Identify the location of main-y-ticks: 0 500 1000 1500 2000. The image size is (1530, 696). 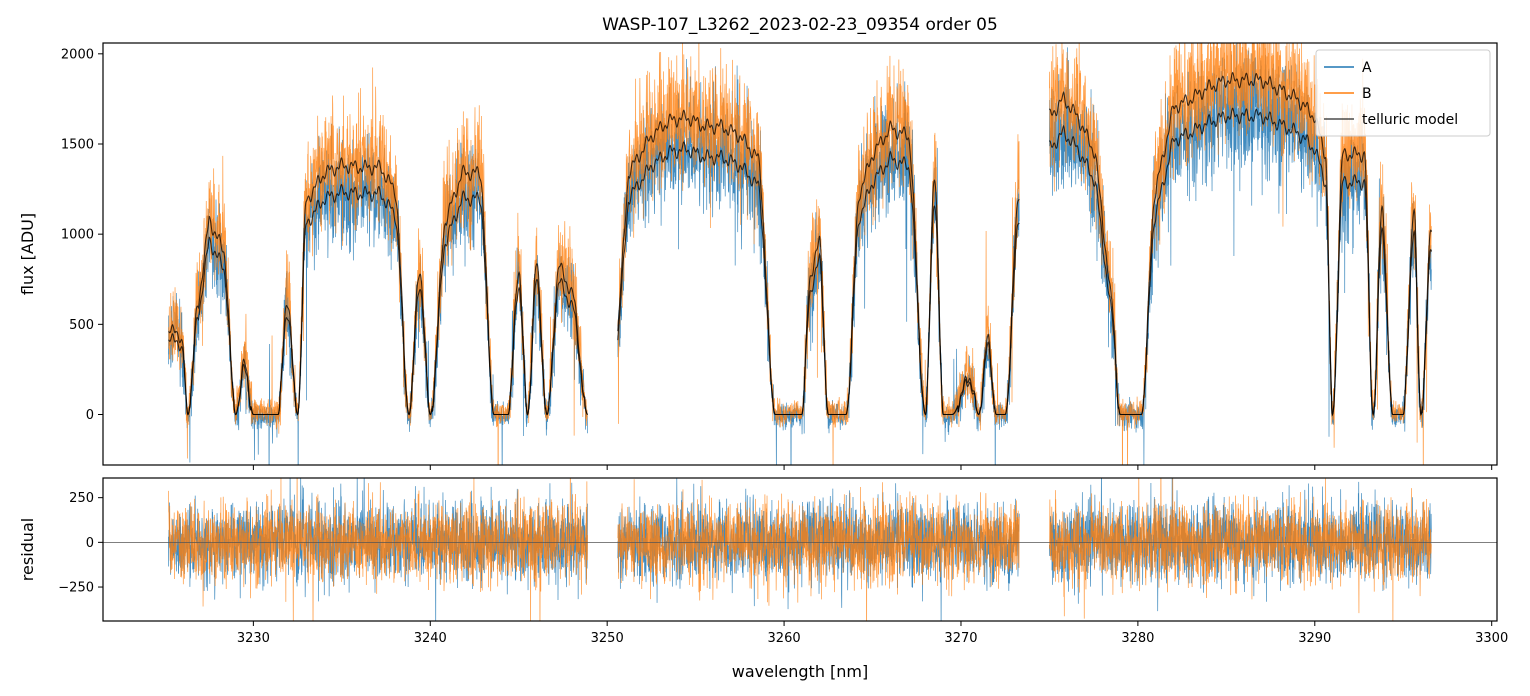
(82, 235).